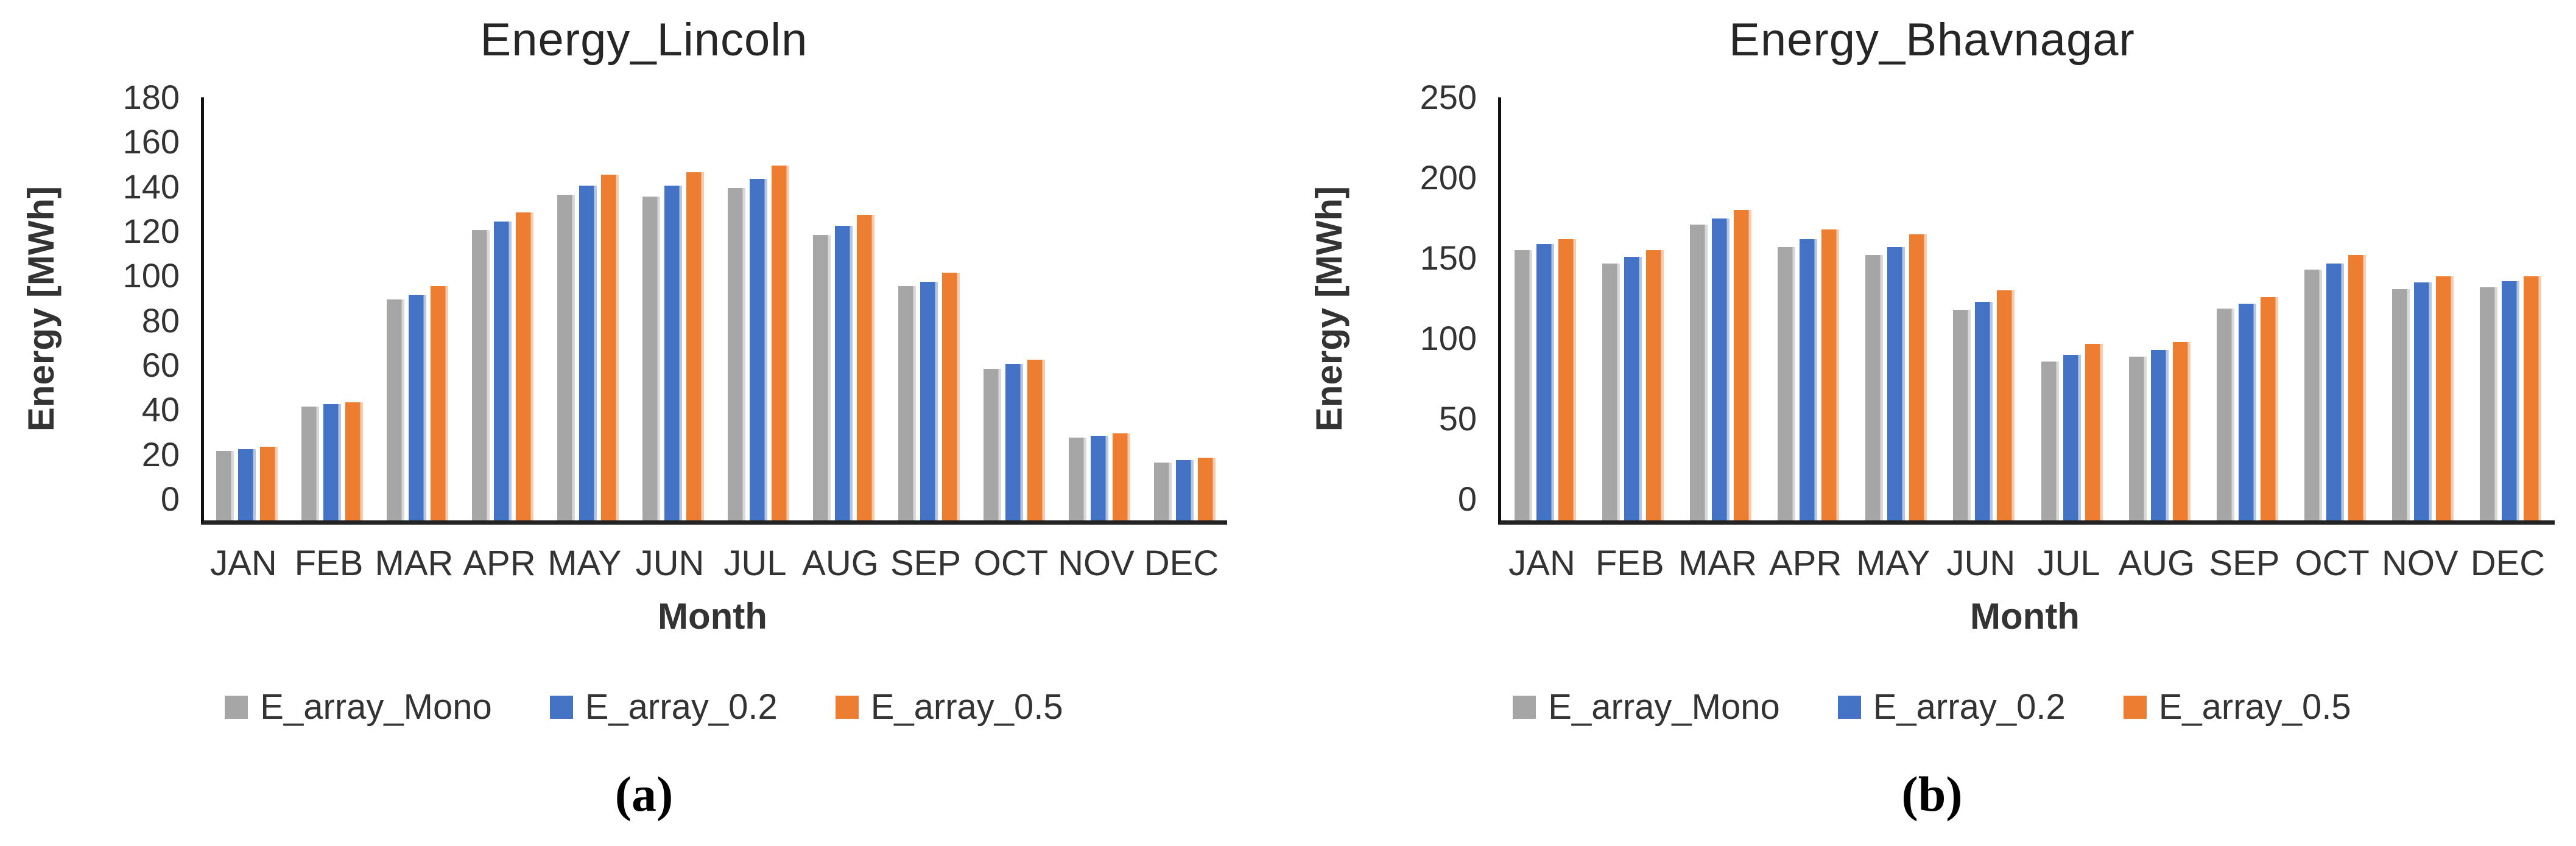 This screenshot has height=846, width=2576. What do you see at coordinates (2357, 387) in the screenshot?
I see `bar-E_array_0.5-oct` at bounding box center [2357, 387].